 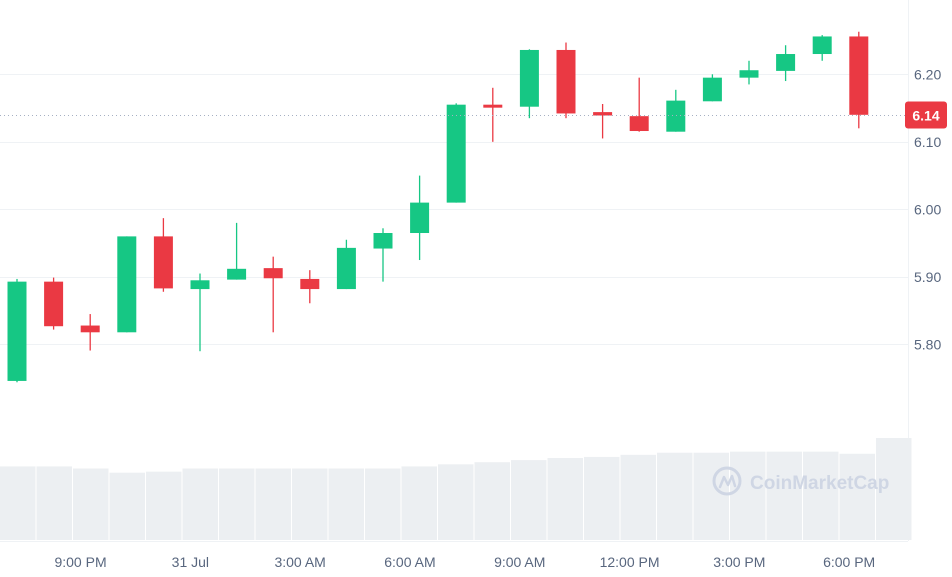 What do you see at coordinates (190, 562) in the screenshot?
I see `x-tick-label: 31 Jul` at bounding box center [190, 562].